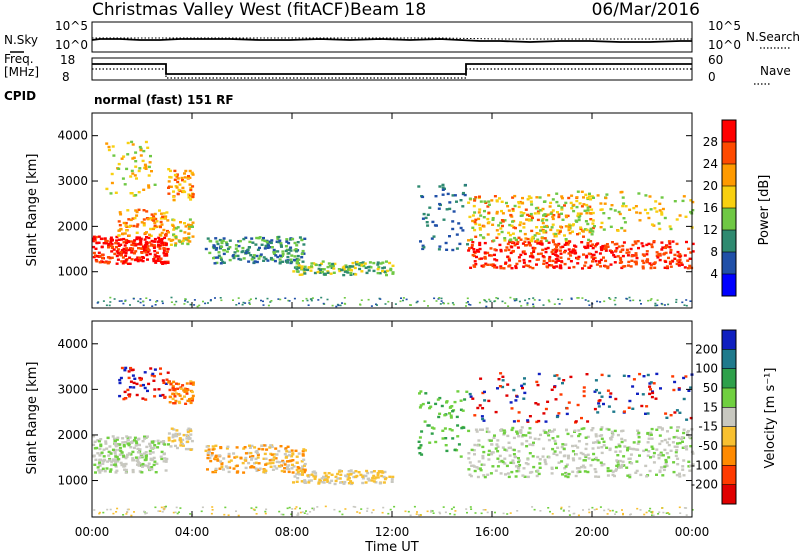 The image size is (800, 554). I want to click on x-tick-label: 12:00, so click(392, 532).